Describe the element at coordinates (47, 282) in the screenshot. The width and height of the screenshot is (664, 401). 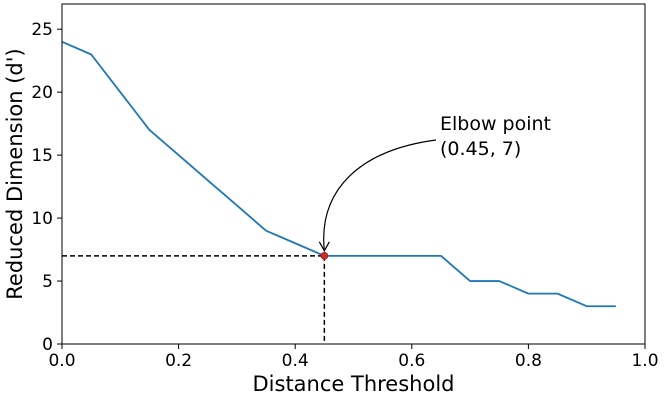
I see `y-tick-label: 5` at that location.